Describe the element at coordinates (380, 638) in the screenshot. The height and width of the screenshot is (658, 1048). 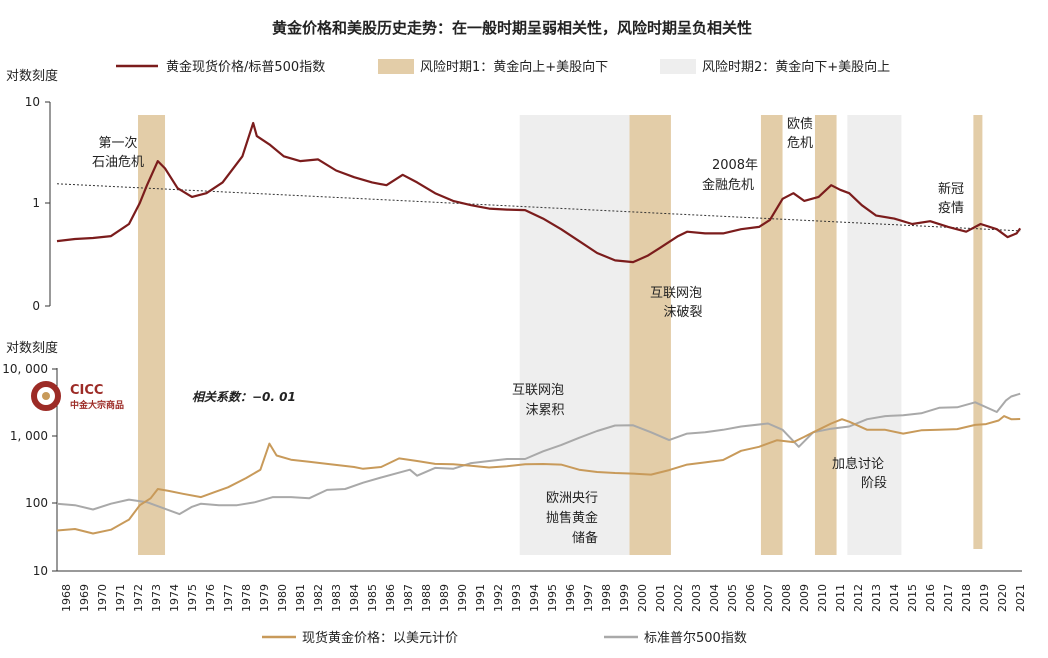
I see `legend-gold-label: 现货黄金价格：以美元计价` at that location.